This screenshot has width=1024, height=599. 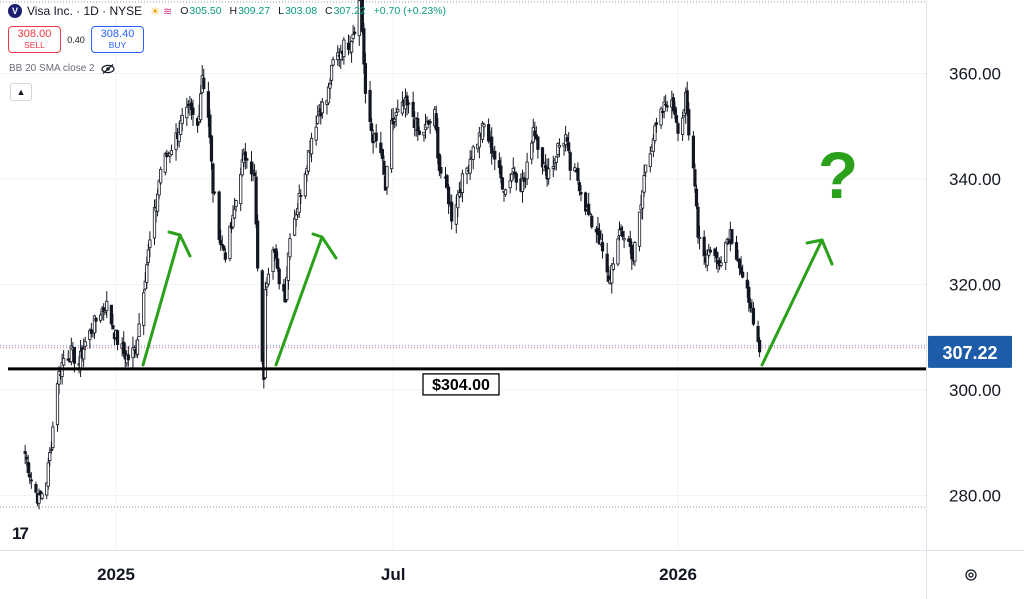 What do you see at coordinates (254, 11) in the screenshot?
I see `high-value: 309.27` at bounding box center [254, 11].